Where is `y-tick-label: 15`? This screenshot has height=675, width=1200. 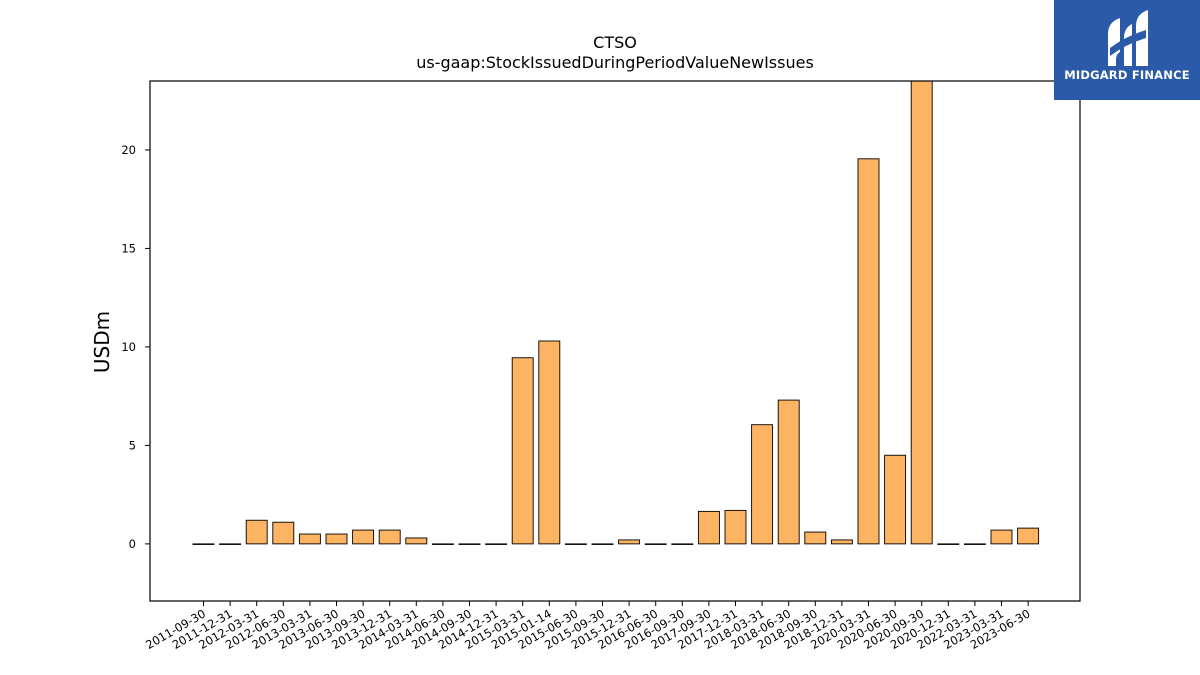 y-tick-label: 15 is located at coordinates (128, 248).